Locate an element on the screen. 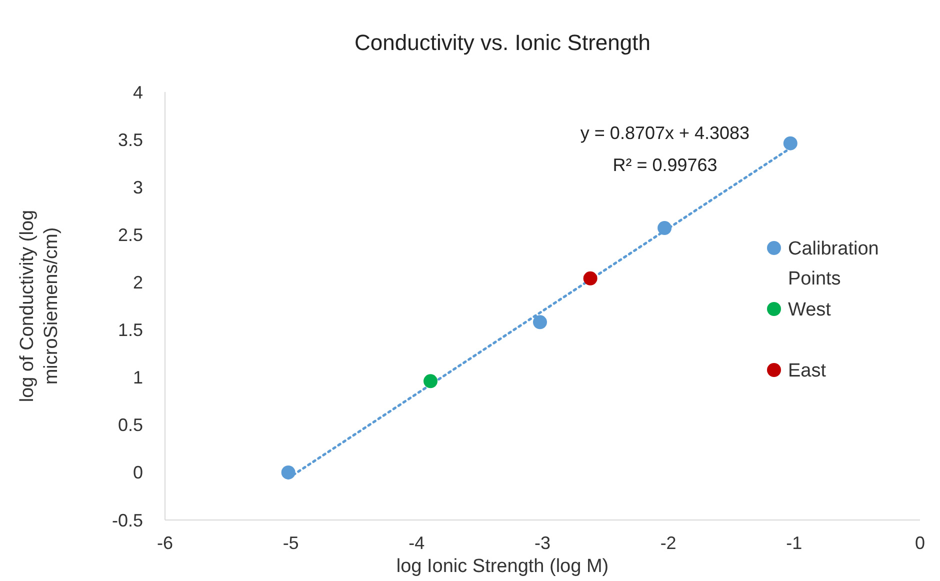 This screenshot has width=940, height=581. y-tick-label: 1 is located at coordinates (137, 378).